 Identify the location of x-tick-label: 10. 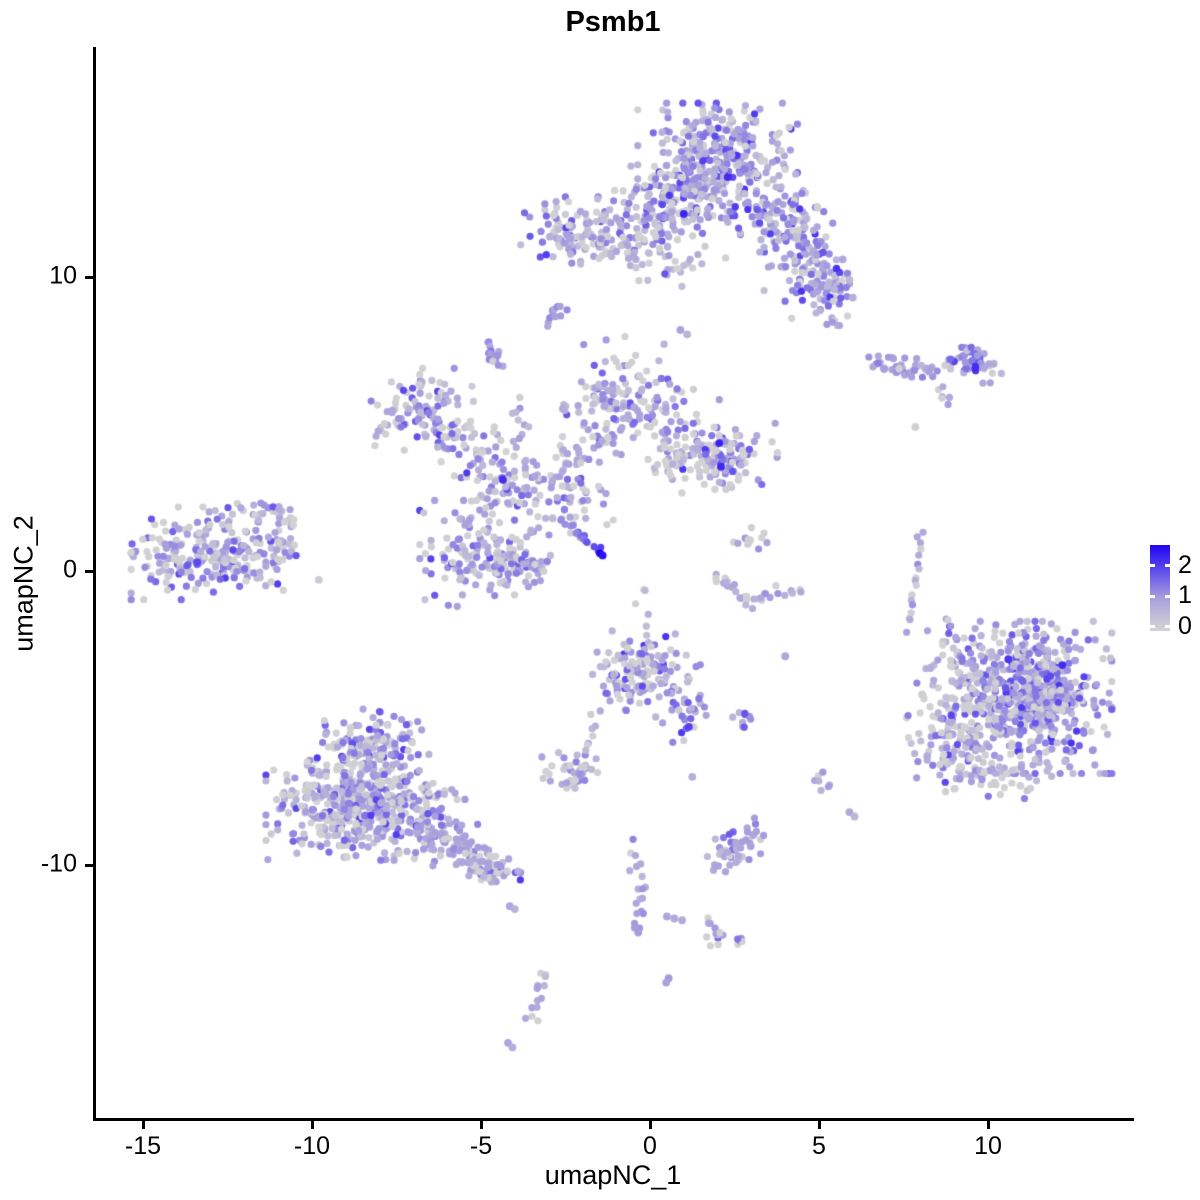
(988, 1146).